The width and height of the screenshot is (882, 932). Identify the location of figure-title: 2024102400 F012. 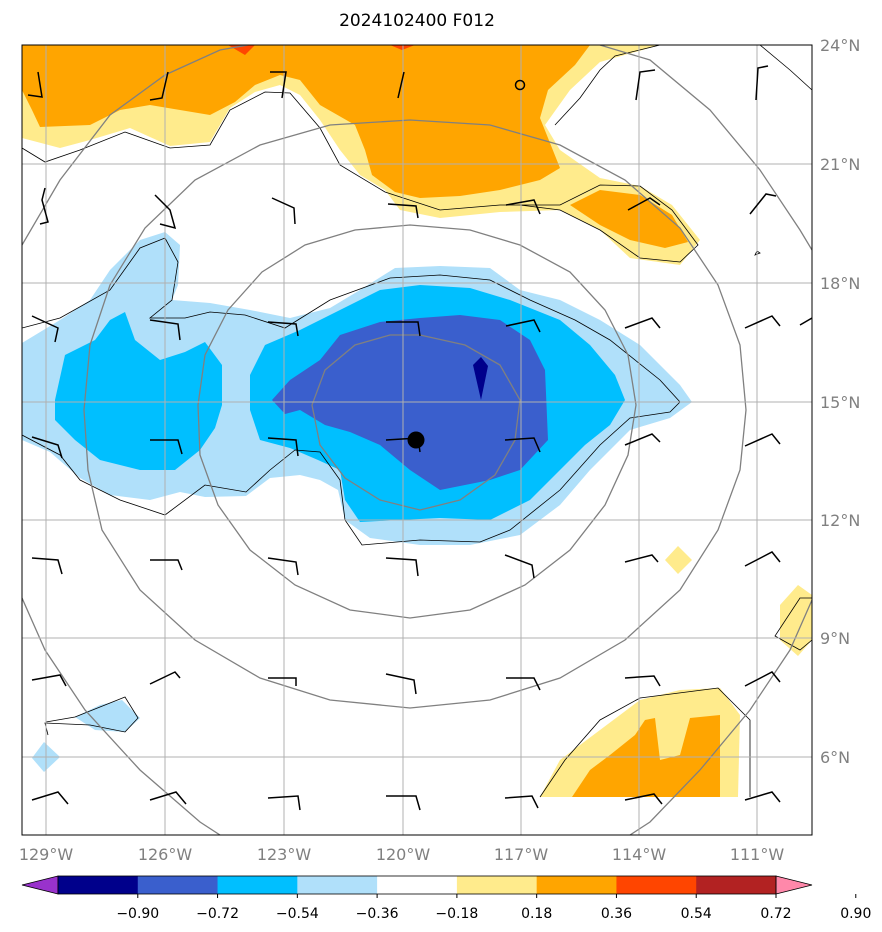
(417, 21).